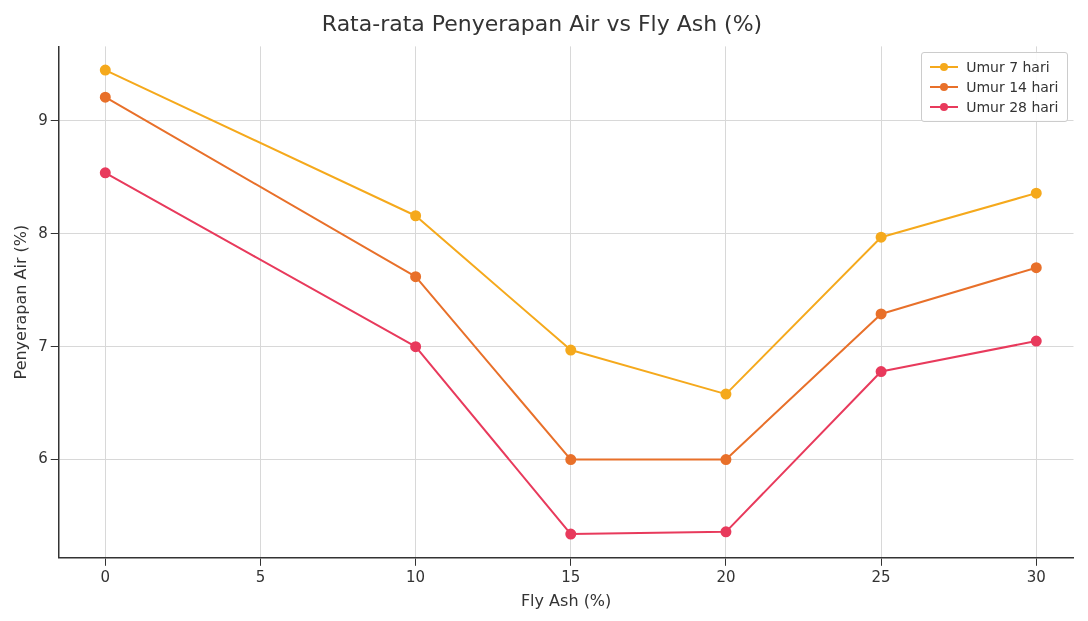  Describe the element at coordinates (1008, 68) in the screenshot. I see `legend-label: Umur 7 hari` at that location.